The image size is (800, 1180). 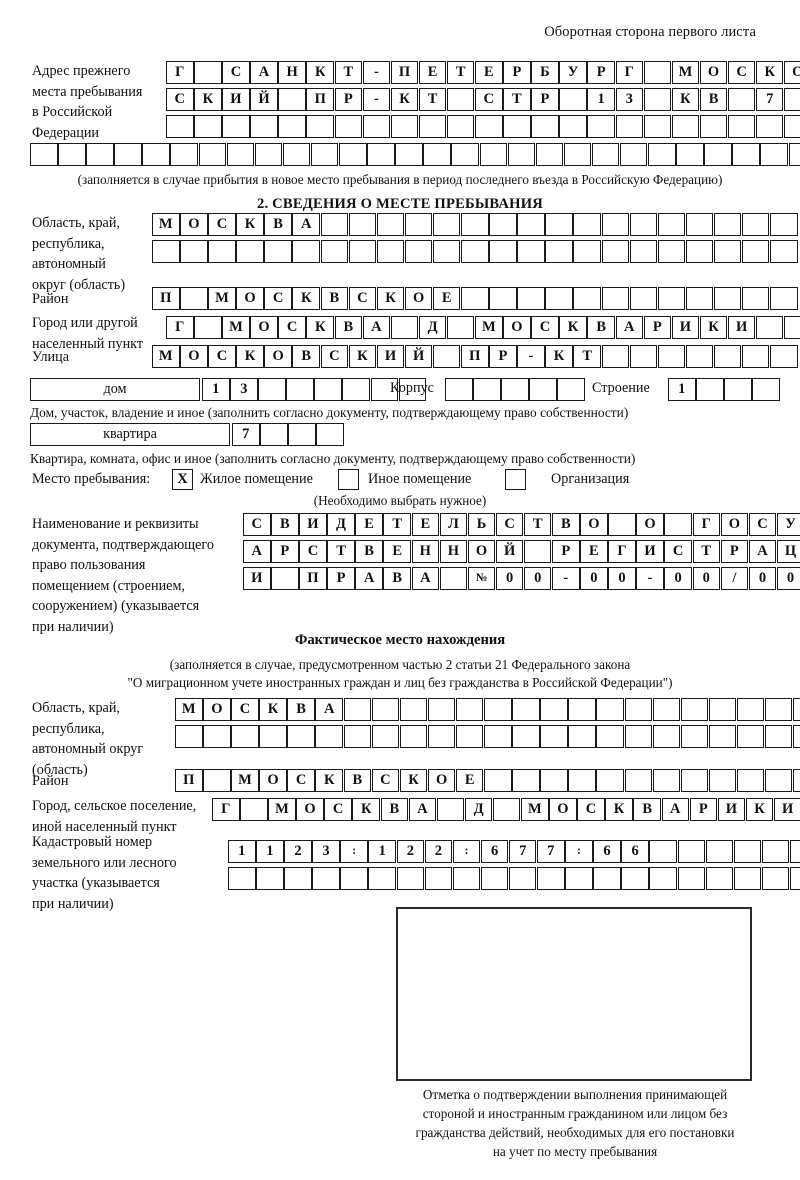 I want to click on prev-address-row-1-cell-22: К, so click(x=769, y=72).